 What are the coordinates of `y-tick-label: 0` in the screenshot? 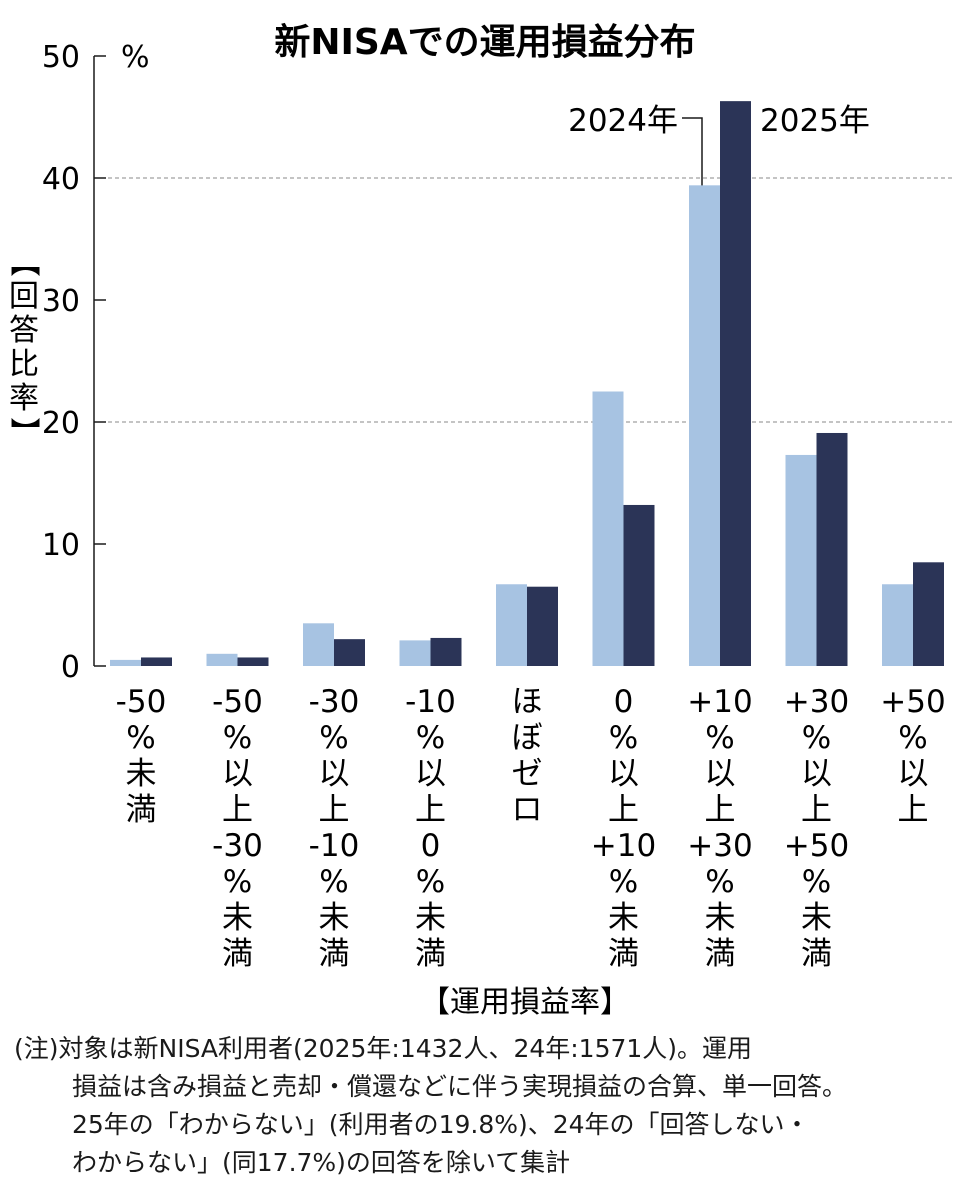 It's located at (70, 667).